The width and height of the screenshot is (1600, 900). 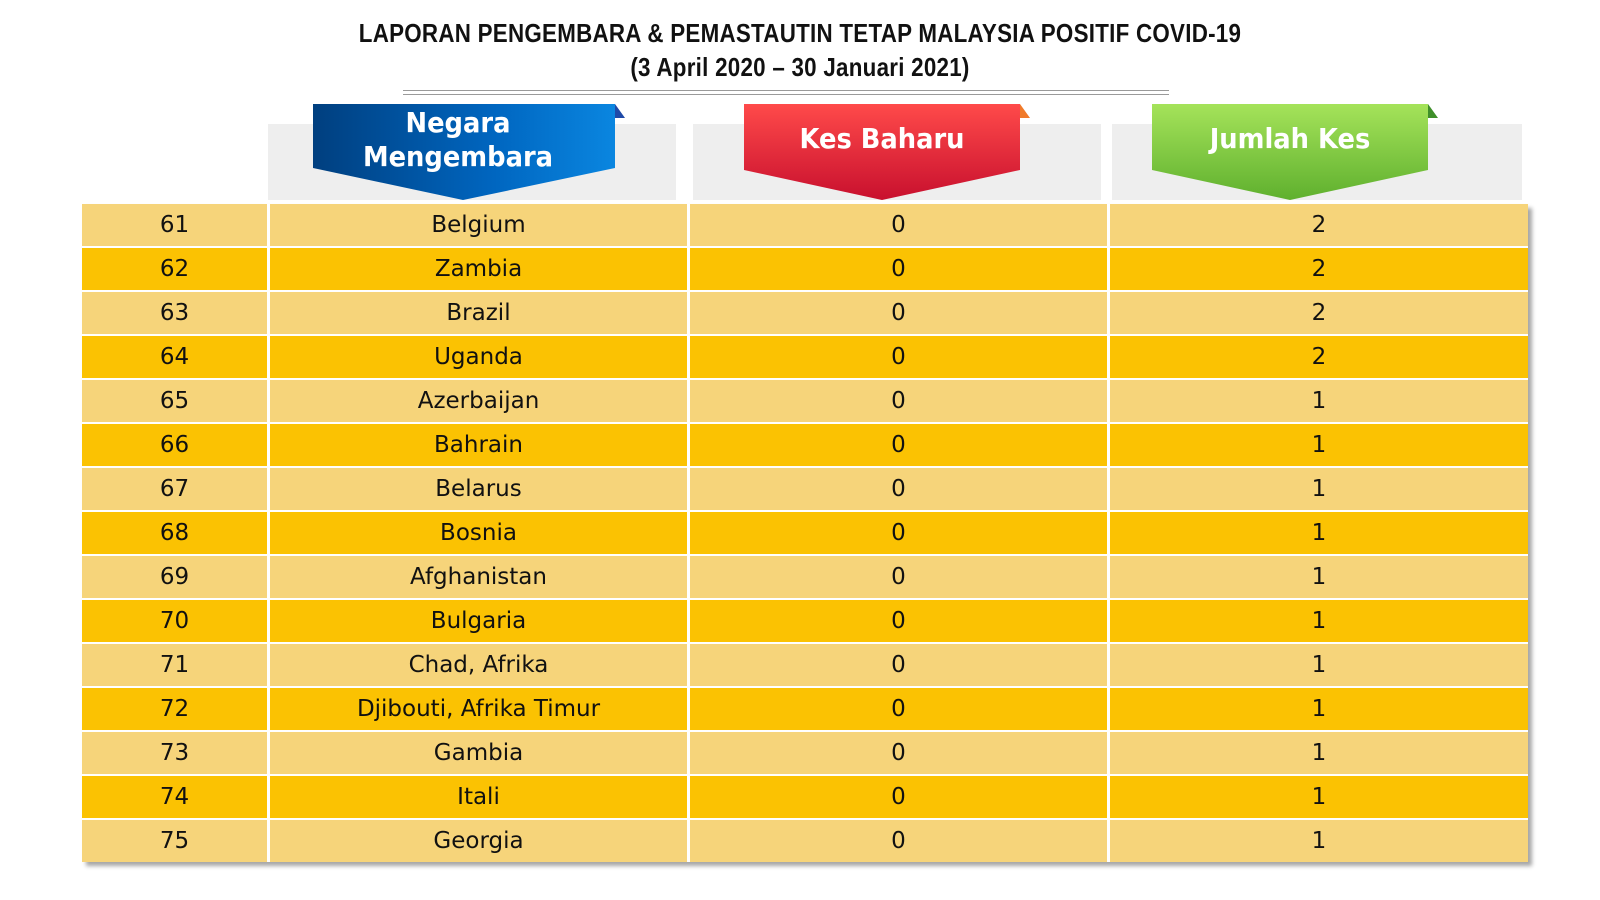 I want to click on table-row: 73 Gambia 0 1, so click(x=805, y=754).